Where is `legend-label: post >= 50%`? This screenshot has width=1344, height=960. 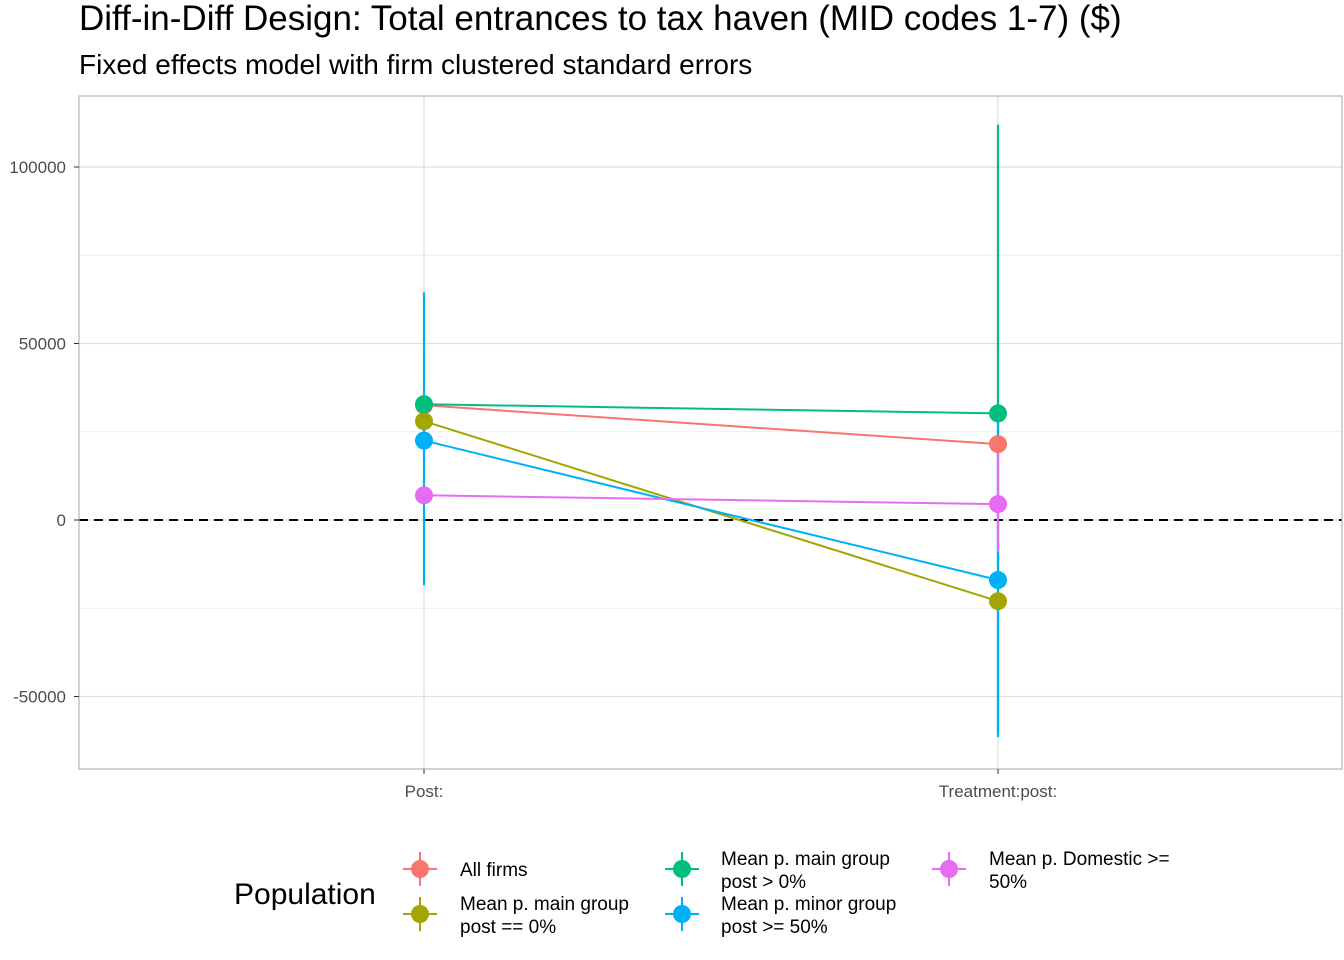 legend-label: post >= 50% is located at coordinates (774, 927).